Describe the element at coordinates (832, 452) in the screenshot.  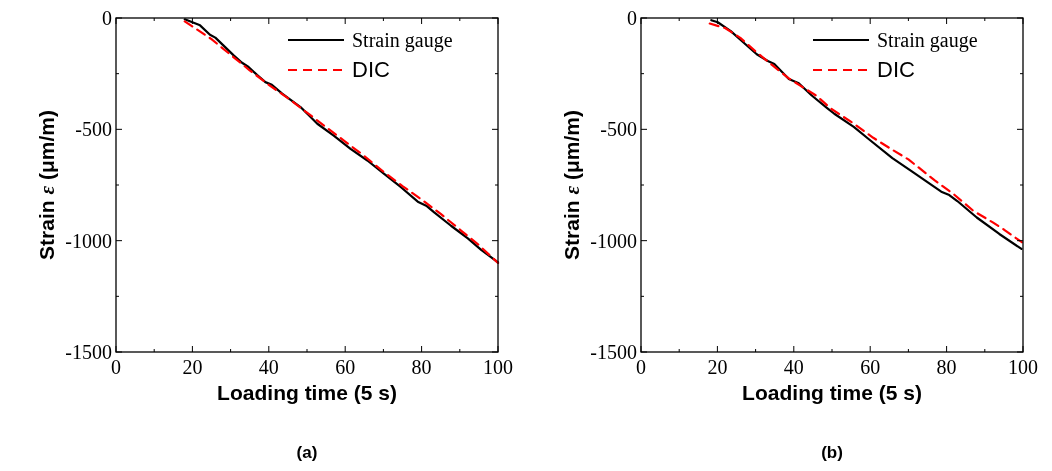
I see `text: (b)` at that location.